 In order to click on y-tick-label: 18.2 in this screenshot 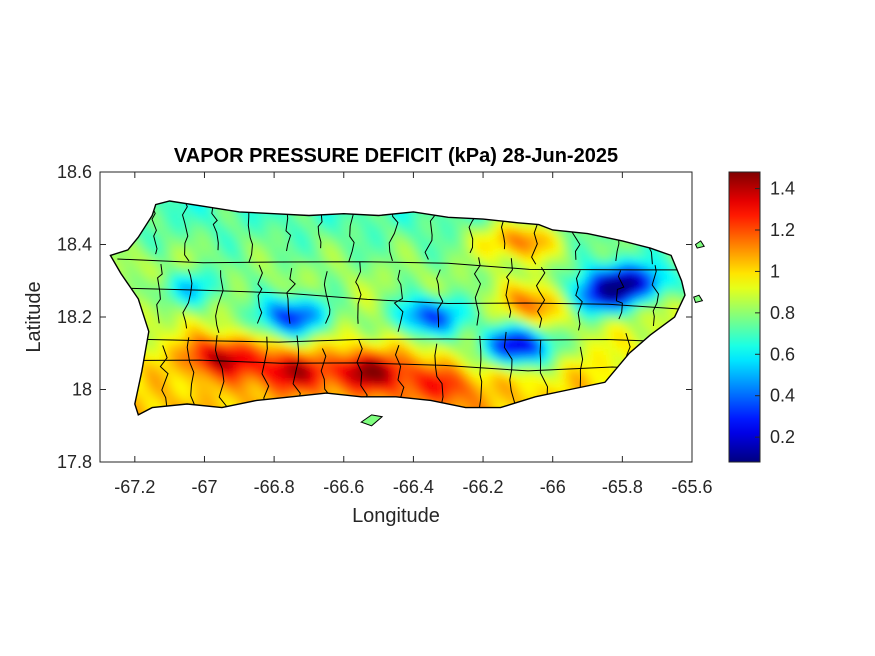, I will do `click(74, 317)`.